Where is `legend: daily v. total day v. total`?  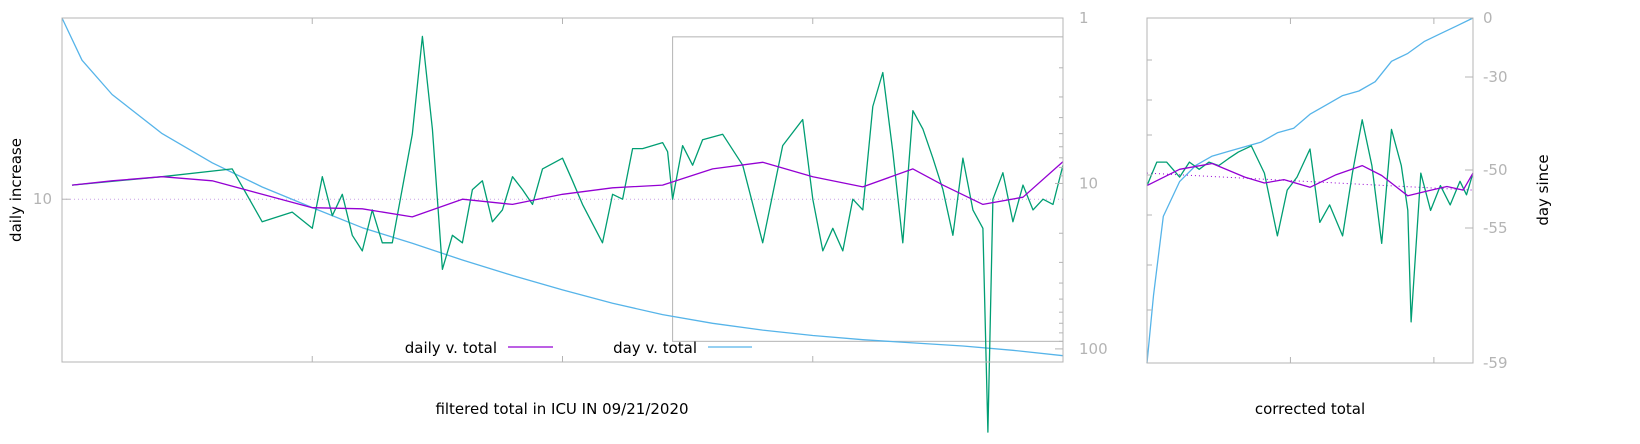 legend: daily v. total day v. total is located at coordinates (578, 348).